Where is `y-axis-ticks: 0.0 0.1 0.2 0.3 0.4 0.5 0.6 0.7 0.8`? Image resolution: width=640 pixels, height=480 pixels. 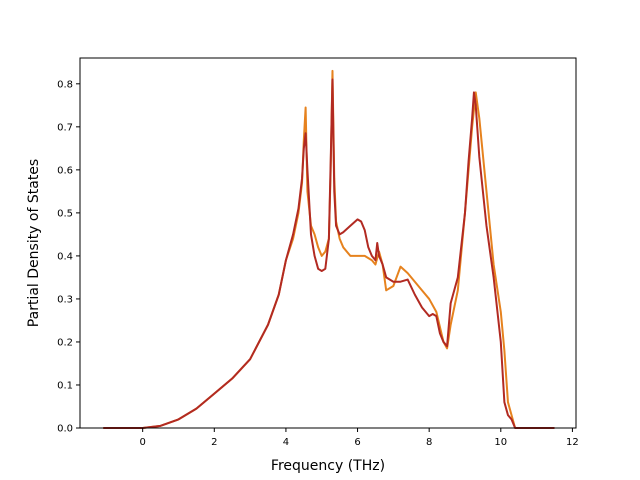 y-axis-ticks: 0.0 0.1 0.2 0.3 0.4 0.5 0.6 0.7 0.8 is located at coordinates (68, 257).